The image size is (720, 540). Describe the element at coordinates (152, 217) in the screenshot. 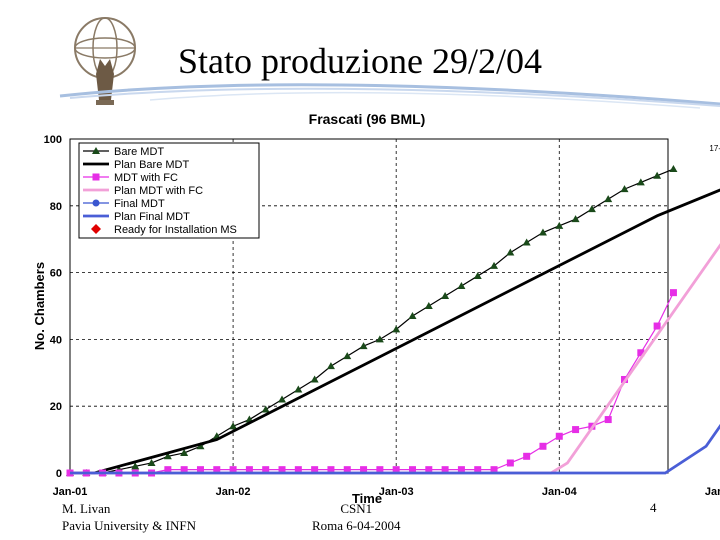

I see `legend-label-plan-final-mdt: Plan Final MDT` at that location.